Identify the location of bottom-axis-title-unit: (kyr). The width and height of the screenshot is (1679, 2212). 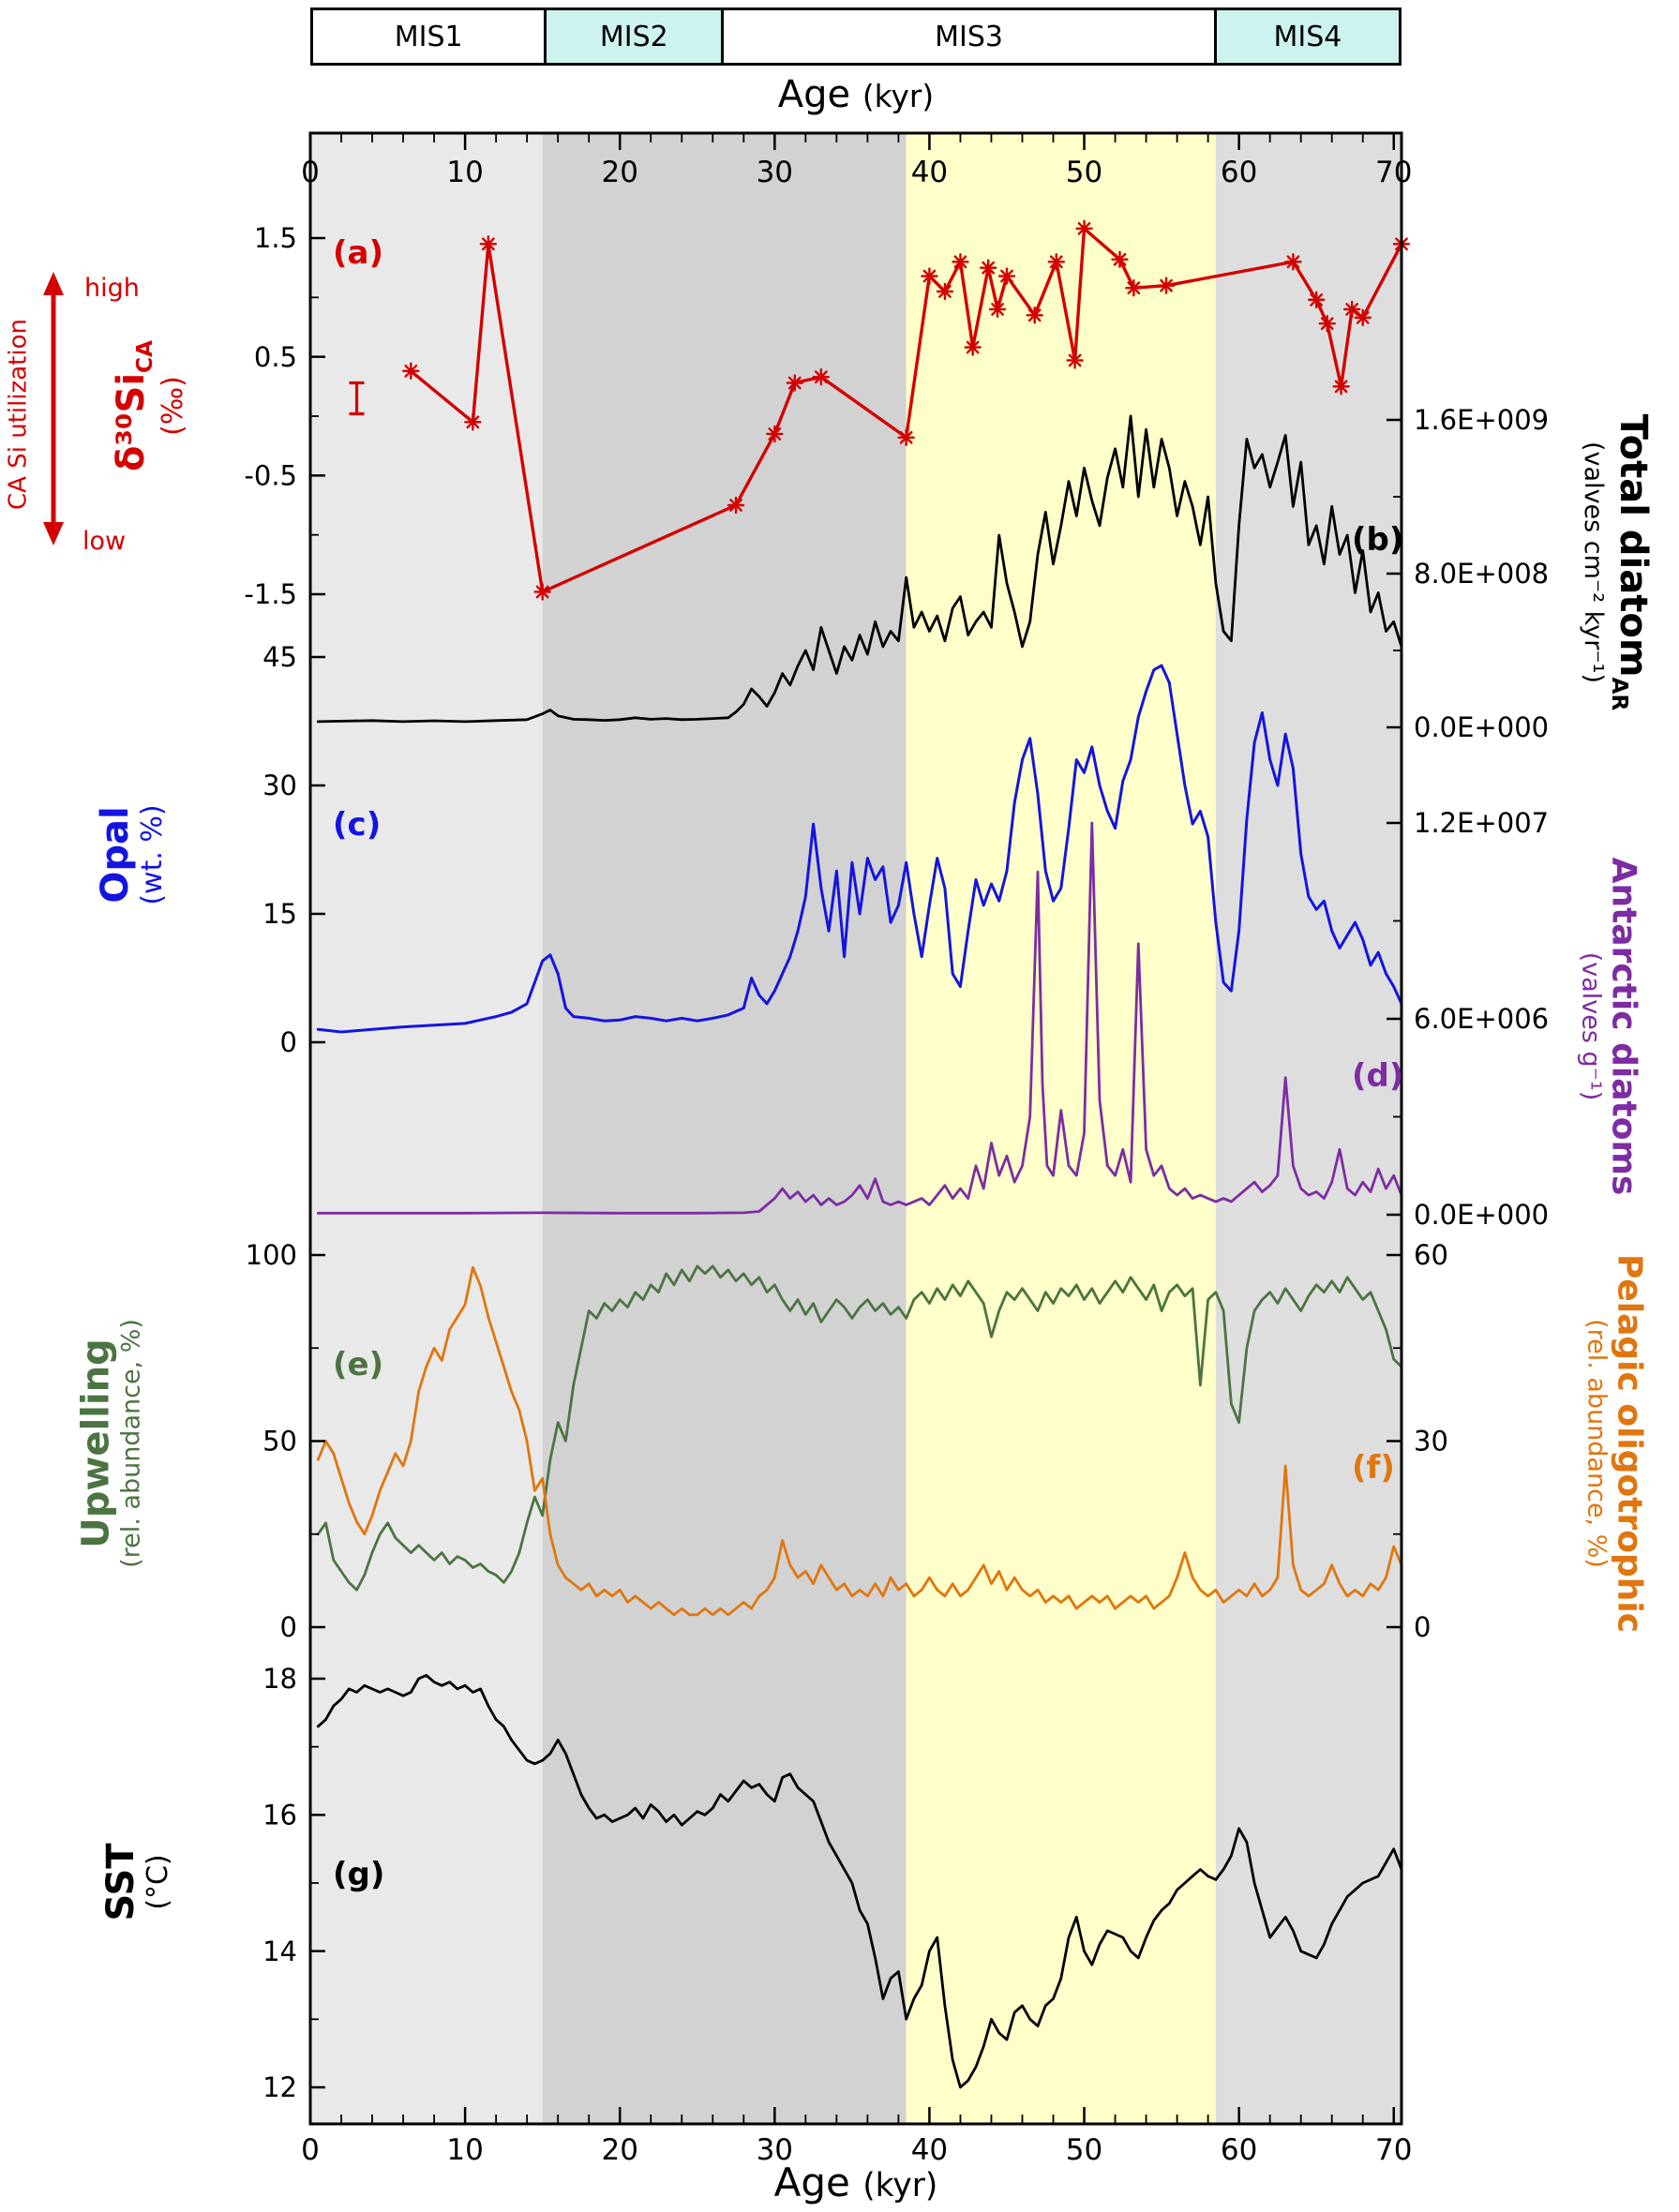
(900, 2186).